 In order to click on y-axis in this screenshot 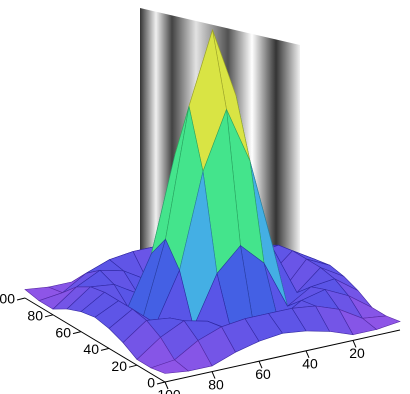, I will do `click(95, 340)`.